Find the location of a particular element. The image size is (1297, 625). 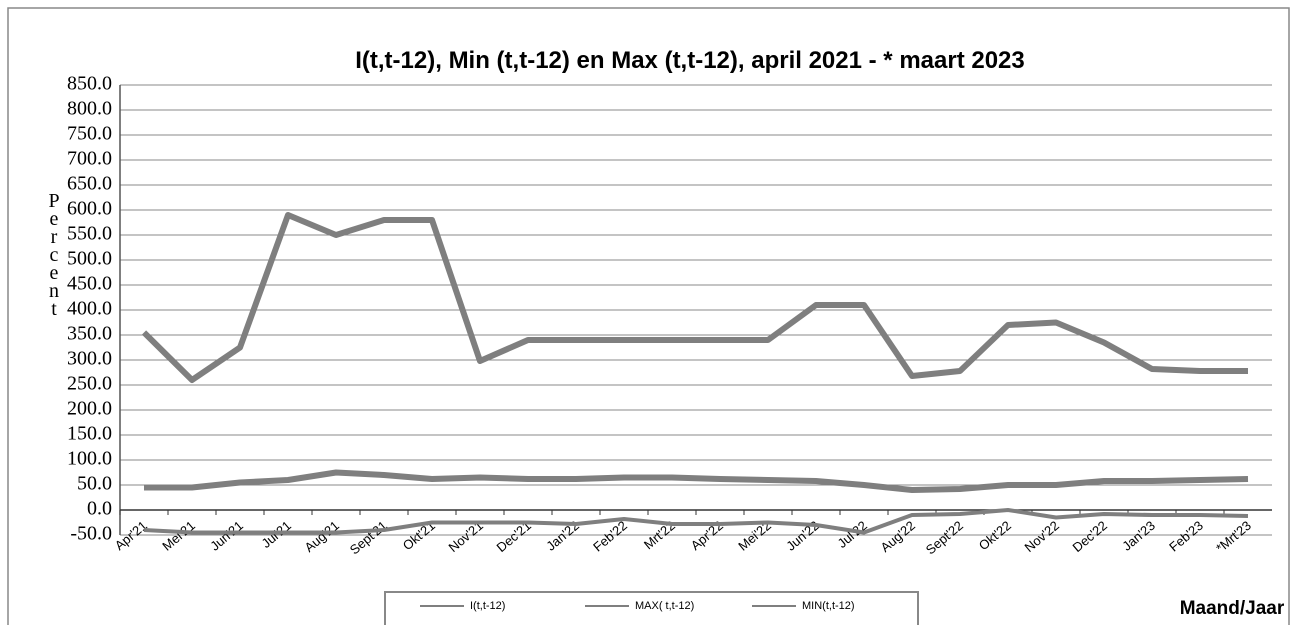

x-tick-label: Mei'21 is located at coordinates (178, 536).